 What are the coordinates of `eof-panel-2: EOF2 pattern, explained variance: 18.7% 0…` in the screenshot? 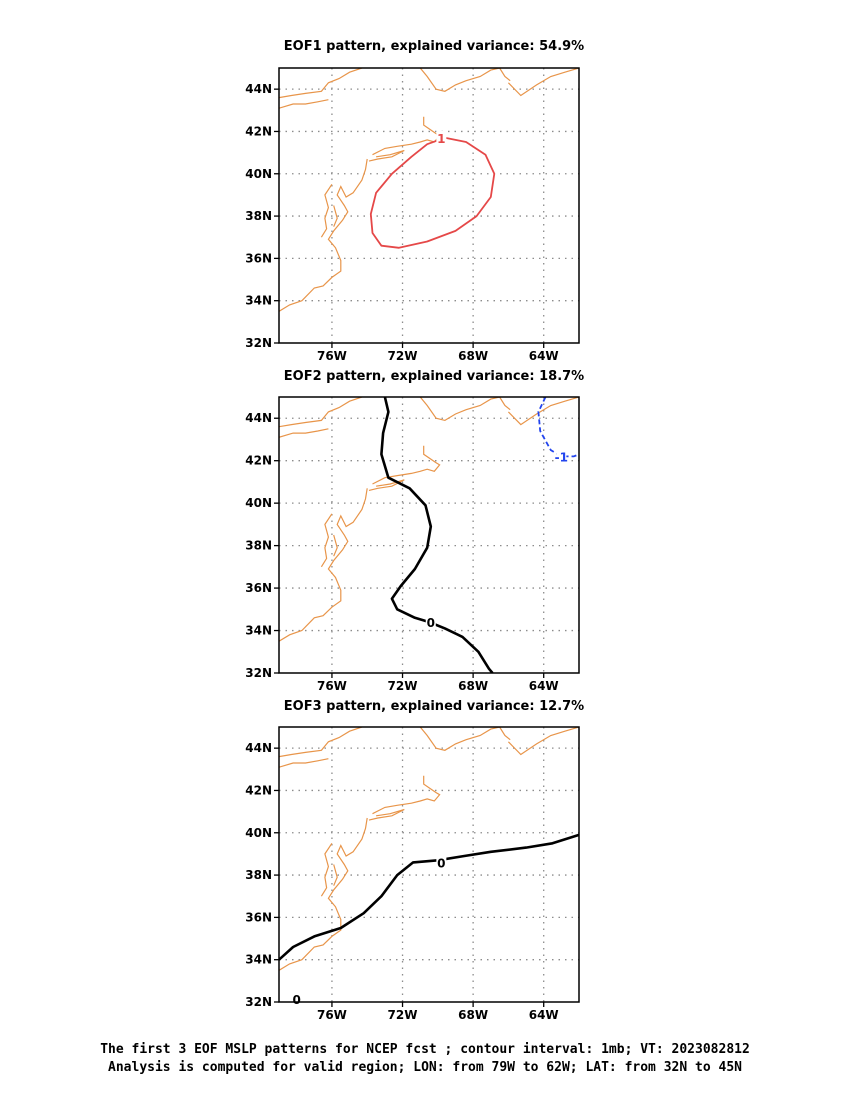 It's located at (414, 531).